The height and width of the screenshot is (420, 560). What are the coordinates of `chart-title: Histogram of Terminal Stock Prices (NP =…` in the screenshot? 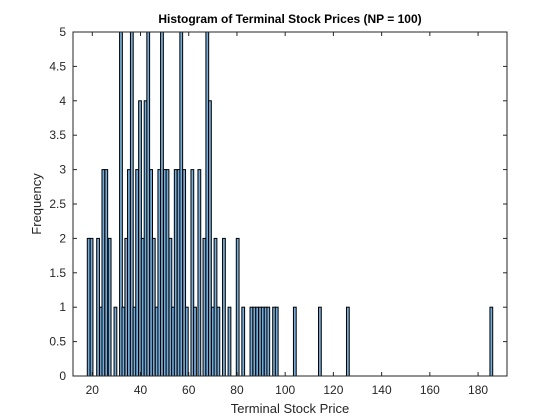 It's located at (289, 19).